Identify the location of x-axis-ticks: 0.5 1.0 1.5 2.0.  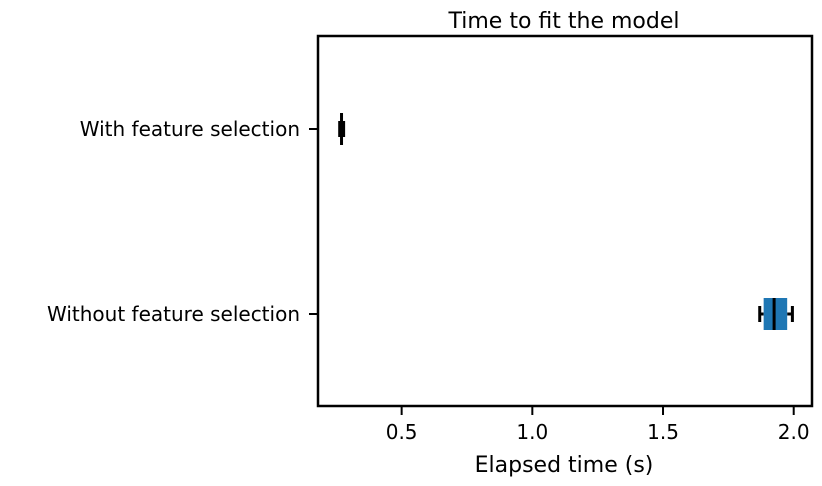
(598, 425).